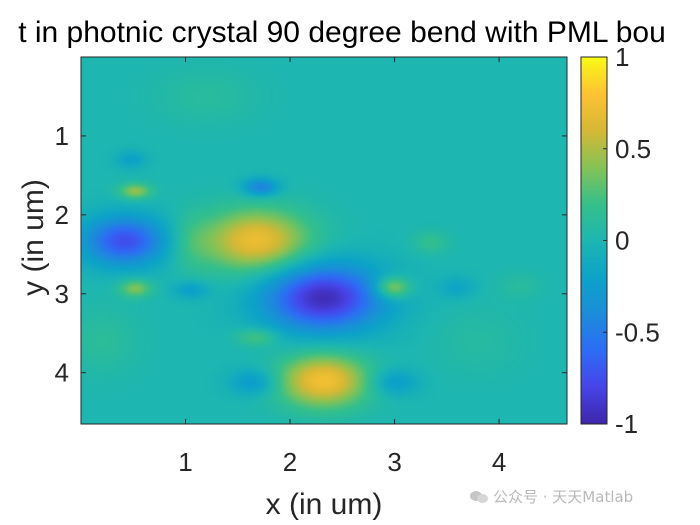 This screenshot has width=700, height=525. Describe the element at coordinates (62, 373) in the screenshot. I see `y-tick-label: 4` at that location.